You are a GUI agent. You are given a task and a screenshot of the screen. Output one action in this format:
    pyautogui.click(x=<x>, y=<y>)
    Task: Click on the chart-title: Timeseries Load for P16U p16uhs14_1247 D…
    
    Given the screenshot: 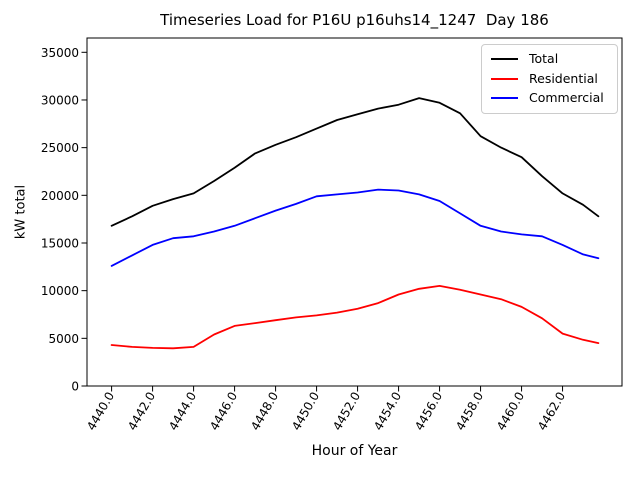 What is the action you would take?
    pyautogui.click(x=354, y=20)
    